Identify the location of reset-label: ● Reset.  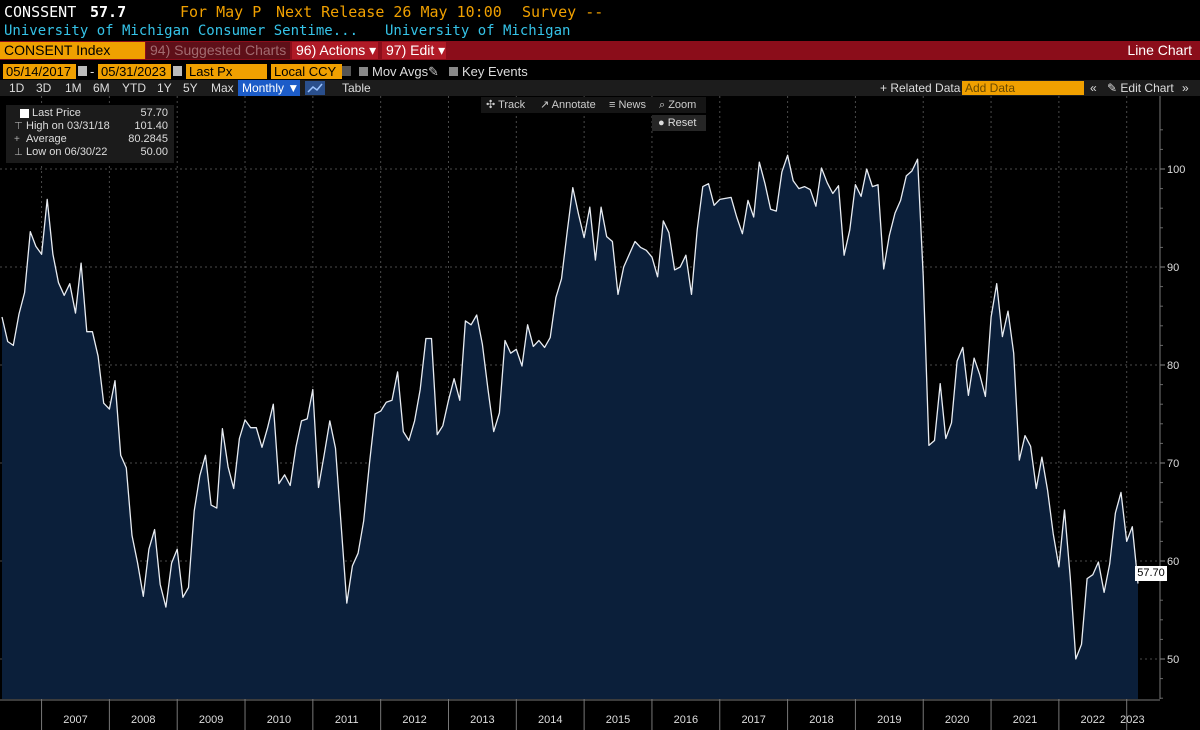
(677, 123).